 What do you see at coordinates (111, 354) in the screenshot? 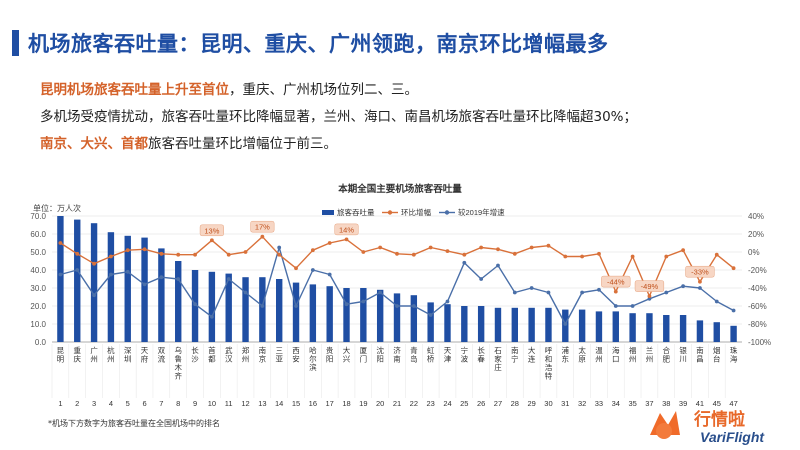
I see `x-category-label: 杭州` at bounding box center [111, 354].